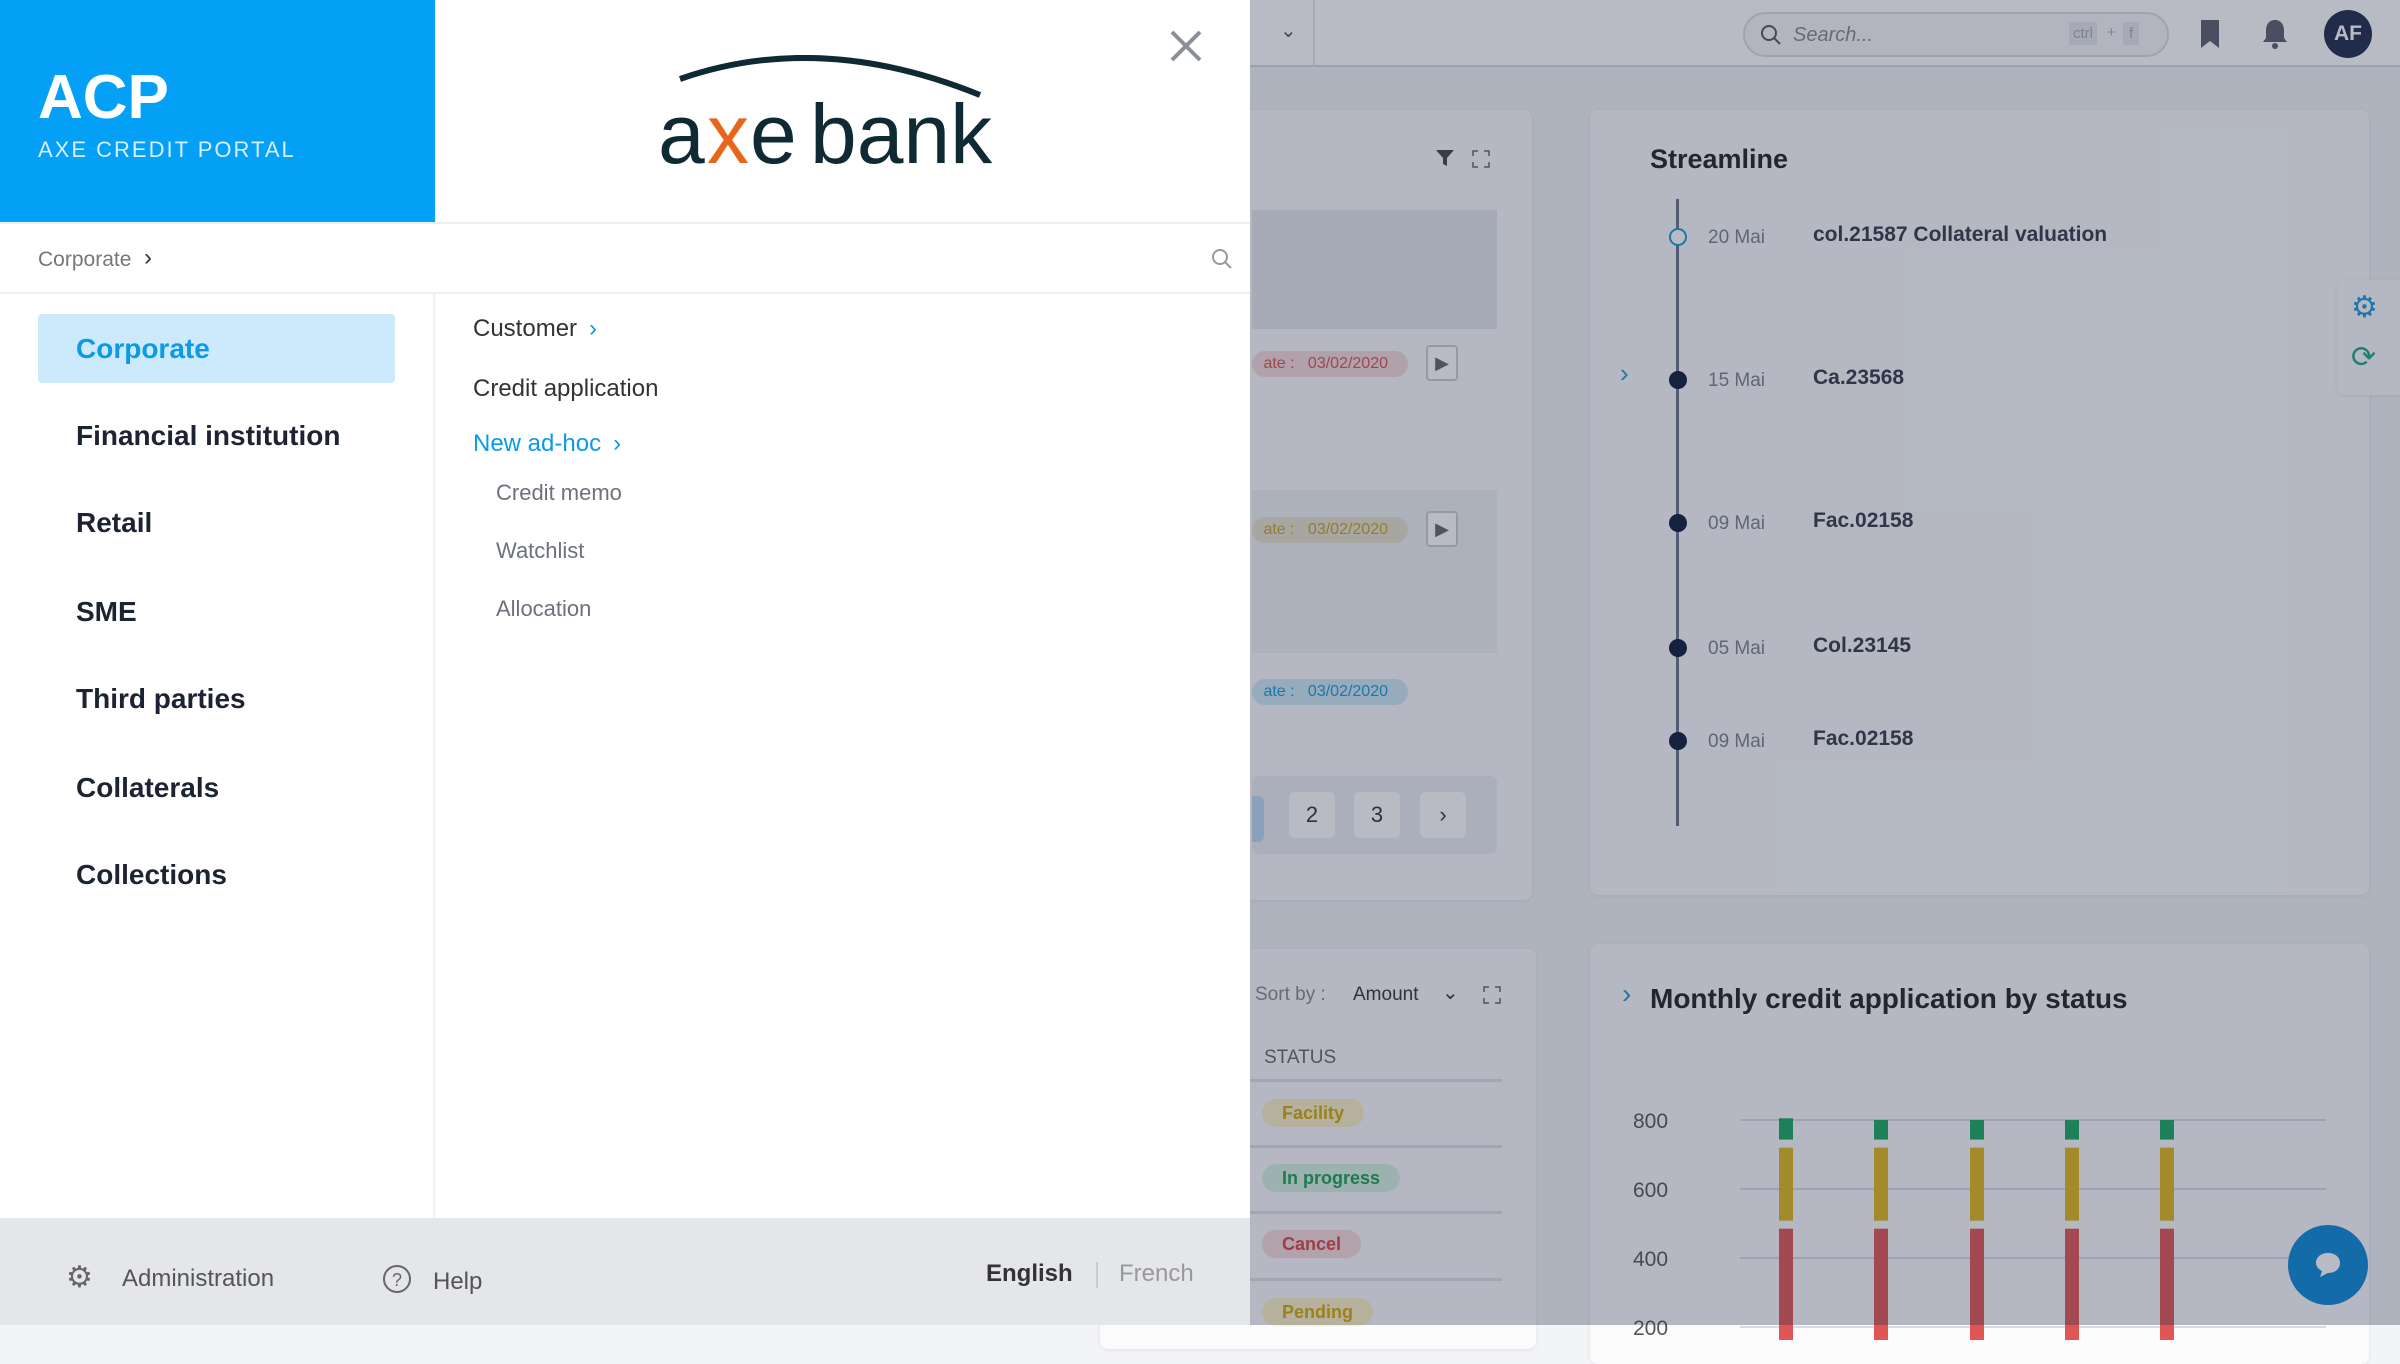 The image size is (2400, 1364). I want to click on menu-item-allocation: Allocation, so click(544, 608).